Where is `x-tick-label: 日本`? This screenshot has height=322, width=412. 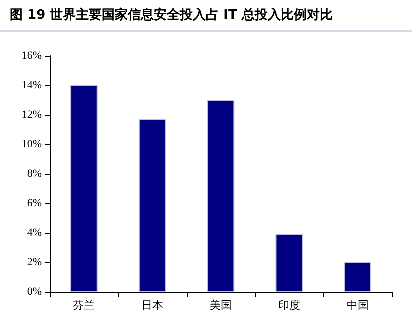 x-tick-label: 日本 is located at coordinates (153, 305).